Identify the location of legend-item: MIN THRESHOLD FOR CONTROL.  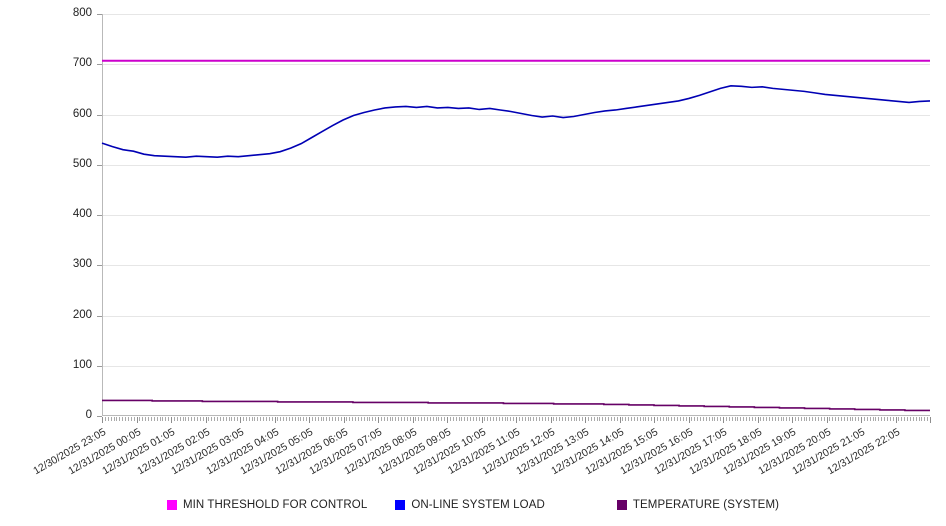
(267, 505).